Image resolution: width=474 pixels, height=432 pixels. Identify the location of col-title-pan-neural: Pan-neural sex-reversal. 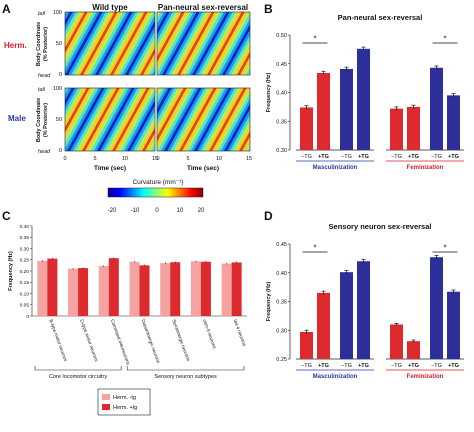
(203, 7).